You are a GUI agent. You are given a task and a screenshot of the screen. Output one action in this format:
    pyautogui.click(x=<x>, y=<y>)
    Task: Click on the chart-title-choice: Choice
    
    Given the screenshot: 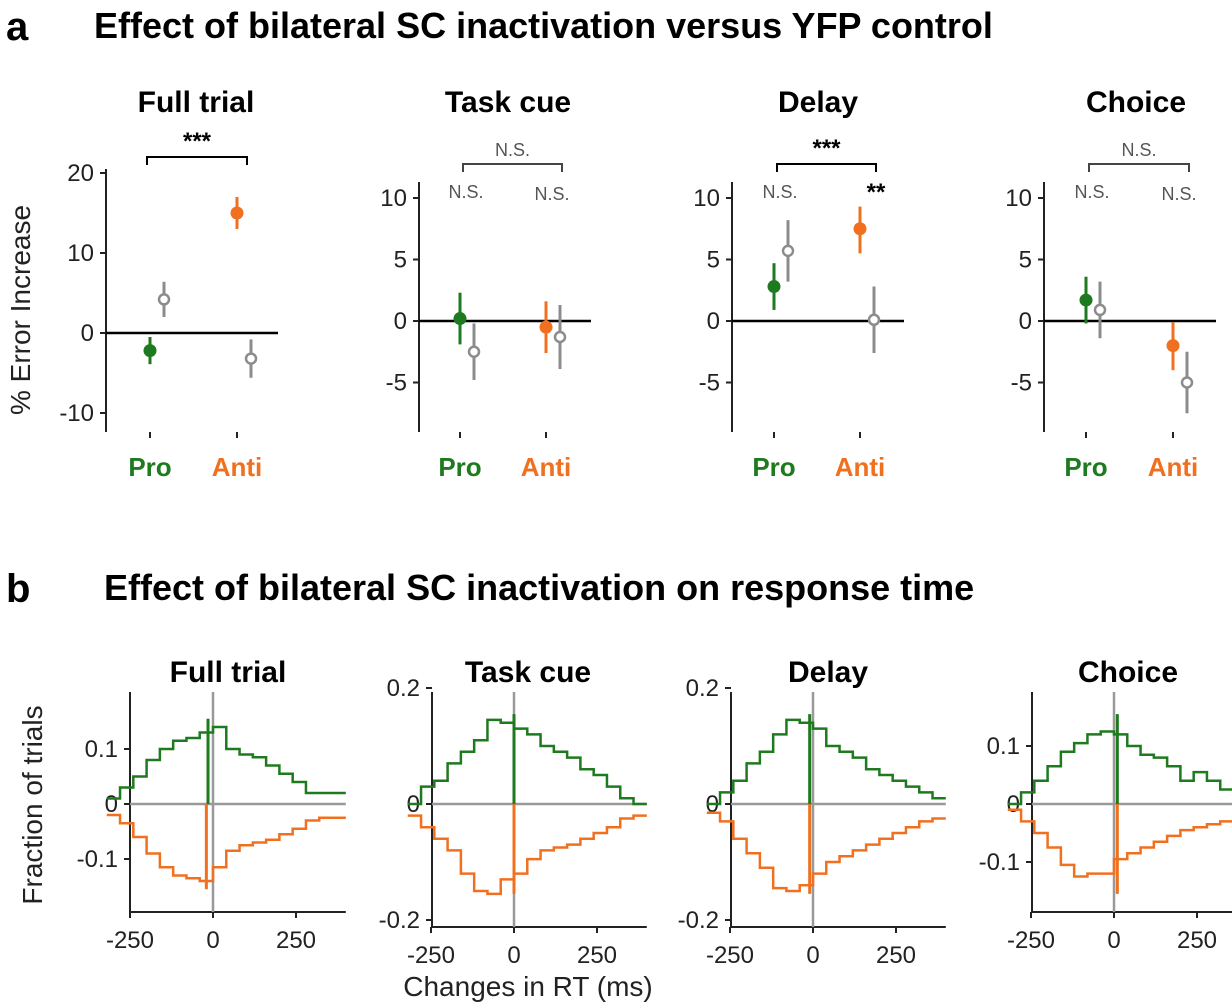 What is the action you would take?
    pyautogui.click(x=1136, y=102)
    